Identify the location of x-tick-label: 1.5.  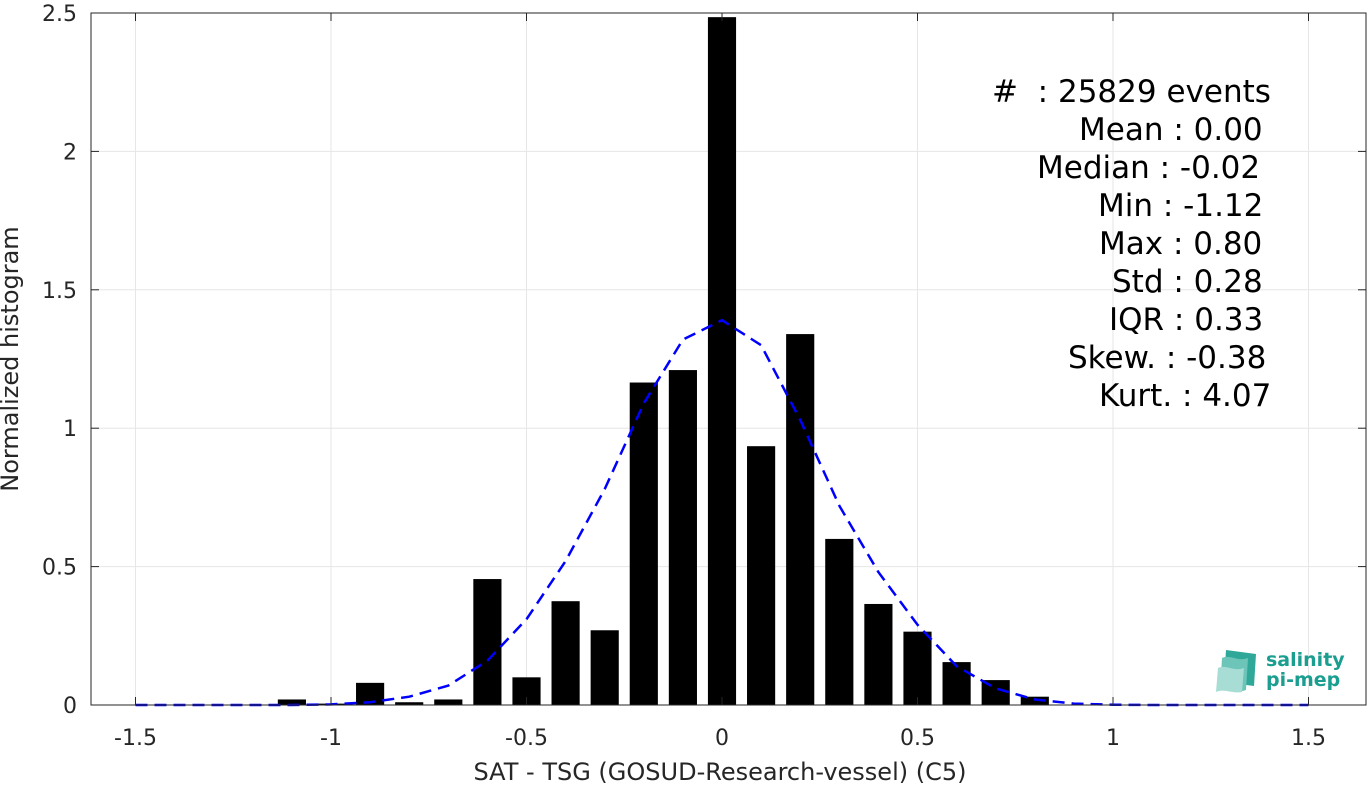
(1308, 738).